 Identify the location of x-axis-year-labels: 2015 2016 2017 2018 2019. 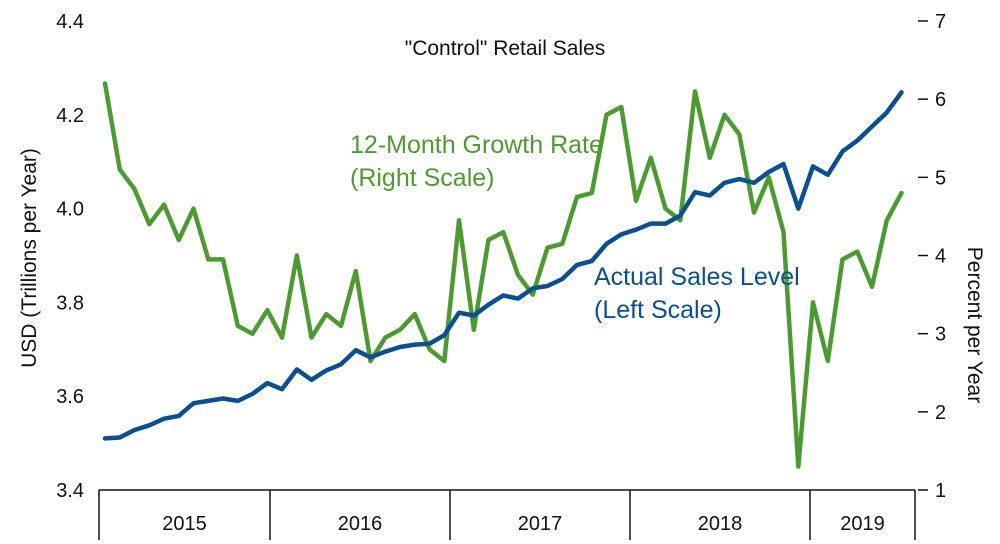
(523, 524).